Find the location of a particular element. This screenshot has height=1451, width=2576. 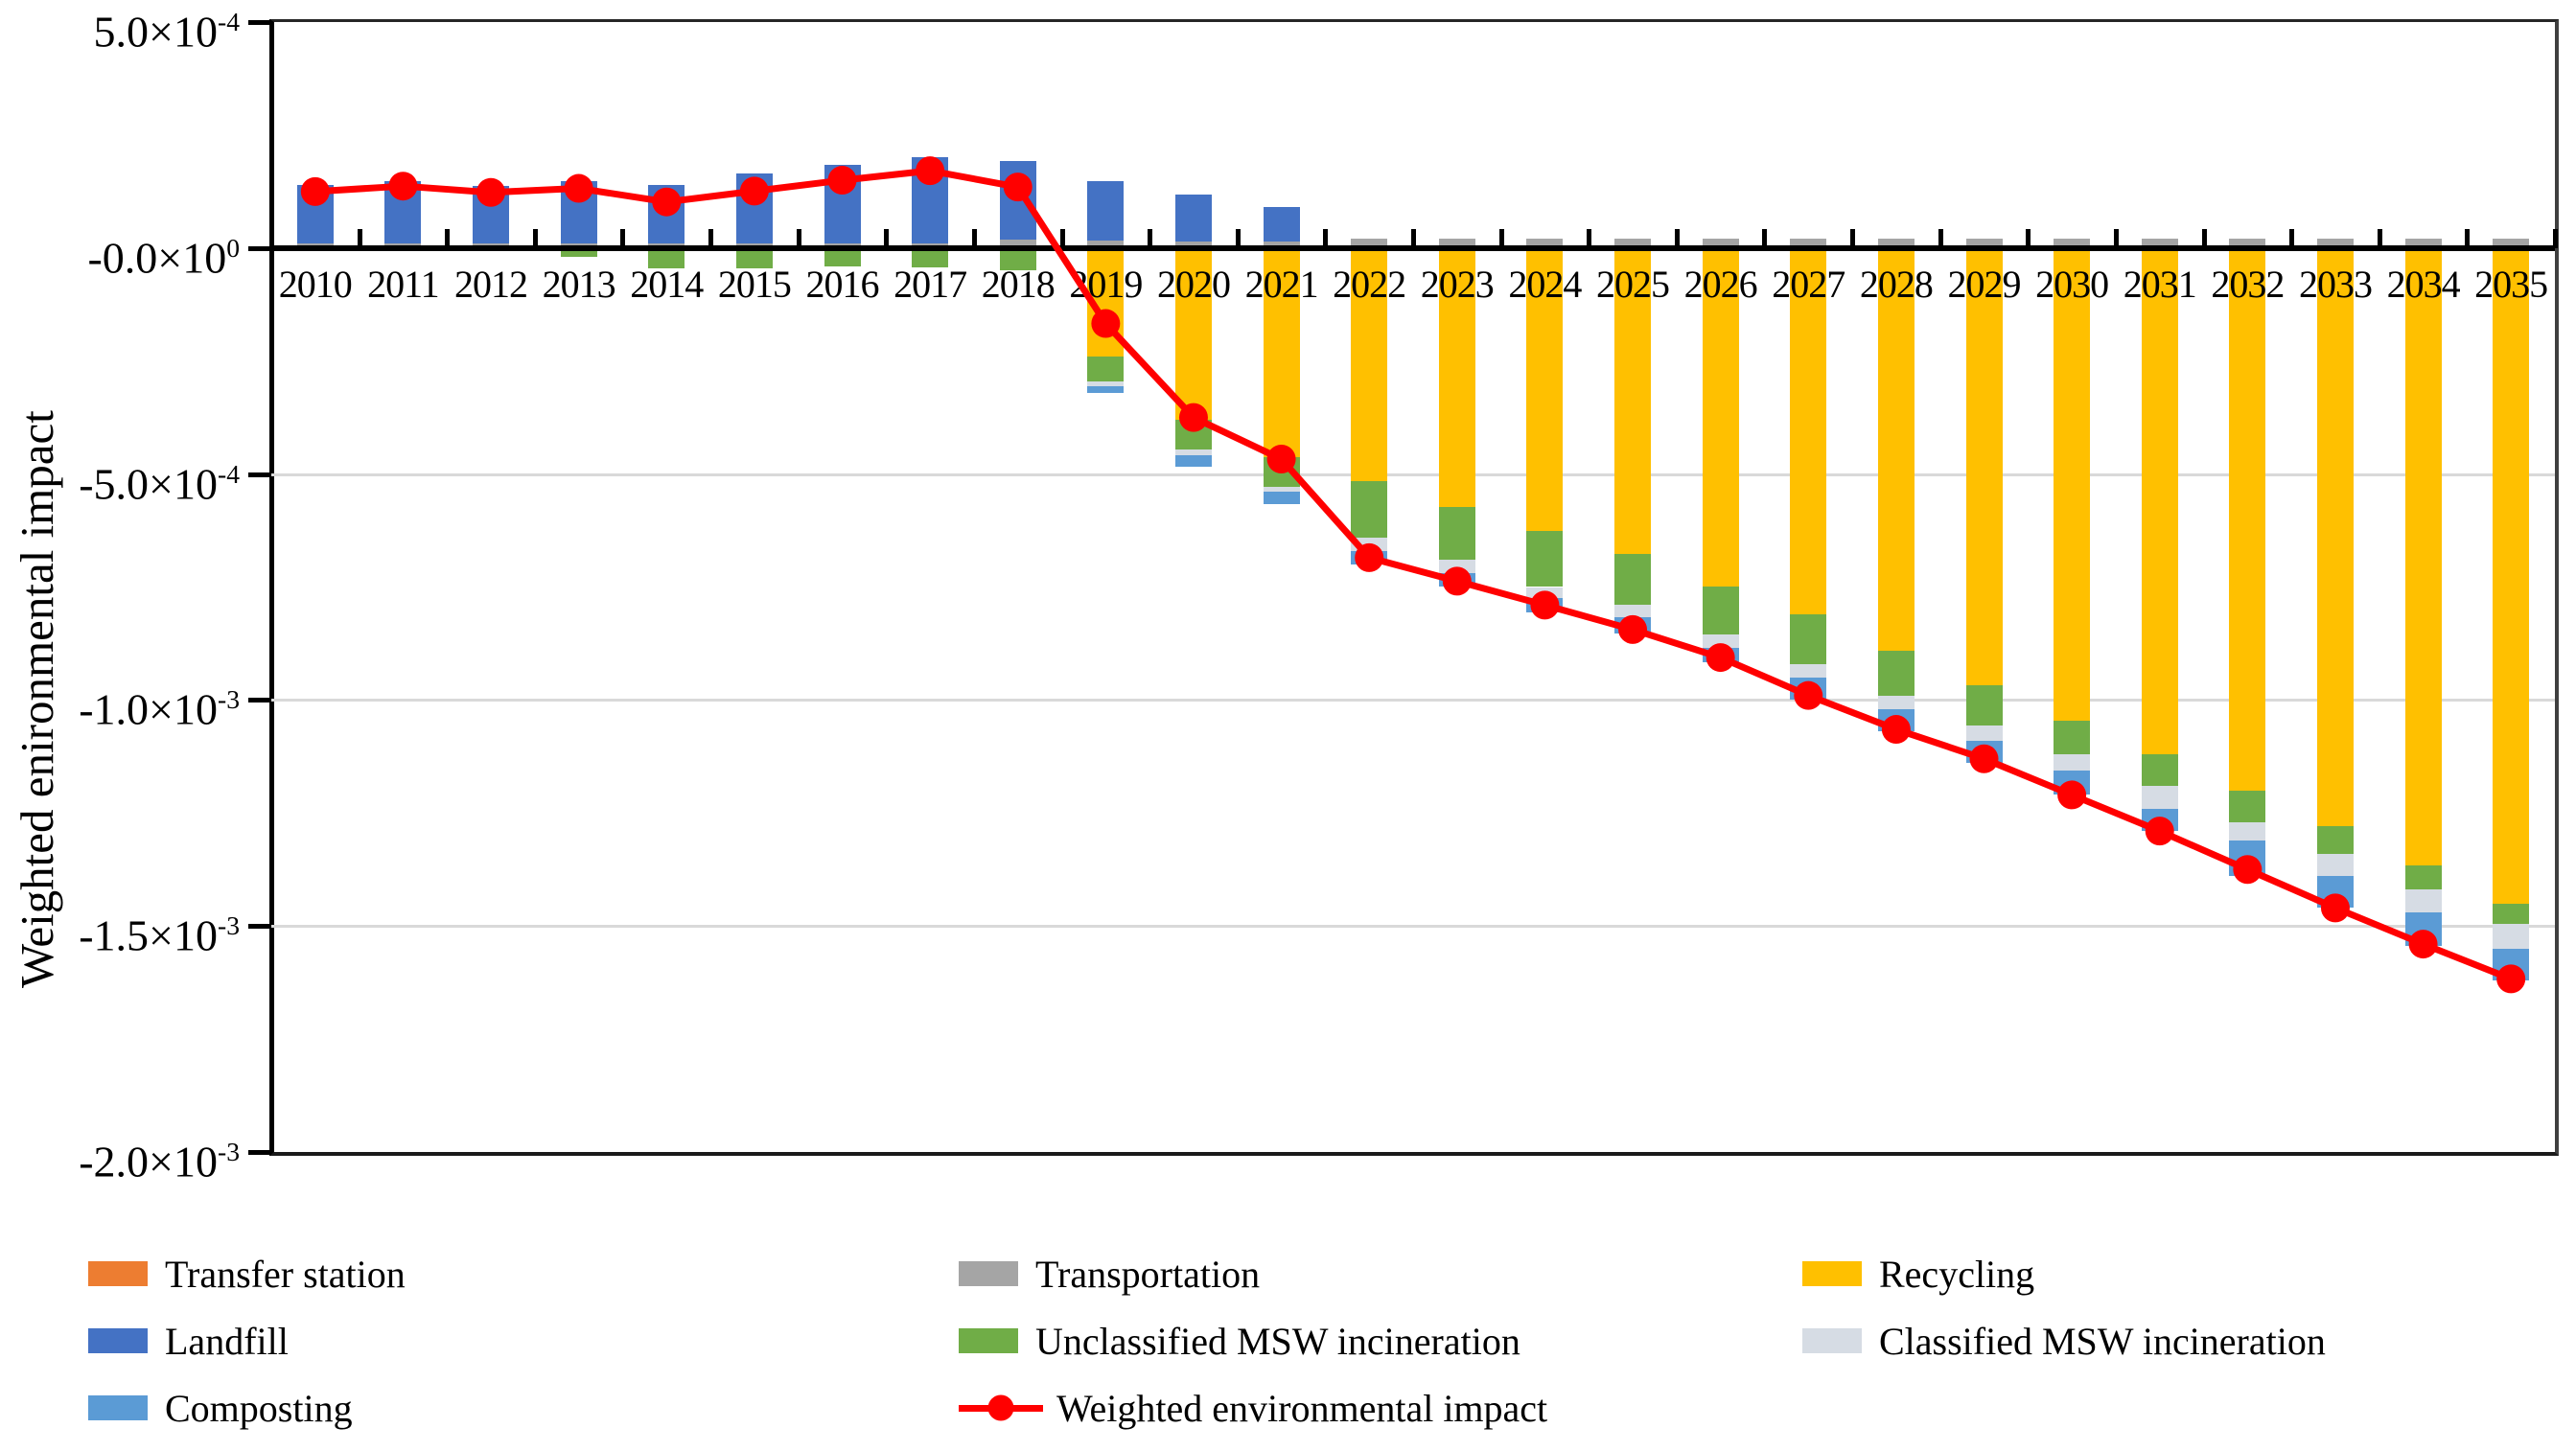

legend-column-1: Transfer station Landfill Composting is located at coordinates (247, 1352).